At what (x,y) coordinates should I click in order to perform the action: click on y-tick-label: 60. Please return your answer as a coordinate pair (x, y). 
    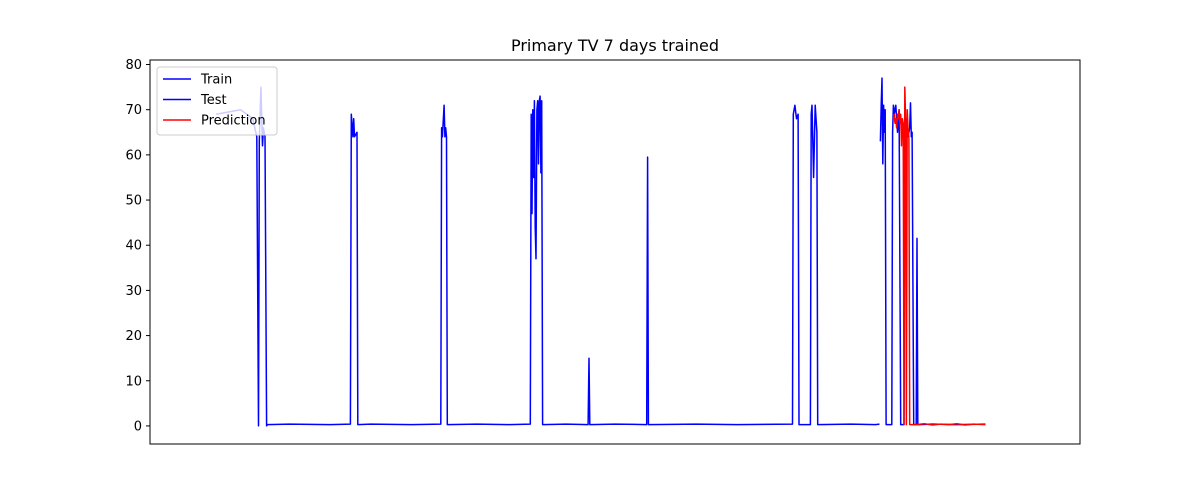
    Looking at the image, I should click on (133, 155).